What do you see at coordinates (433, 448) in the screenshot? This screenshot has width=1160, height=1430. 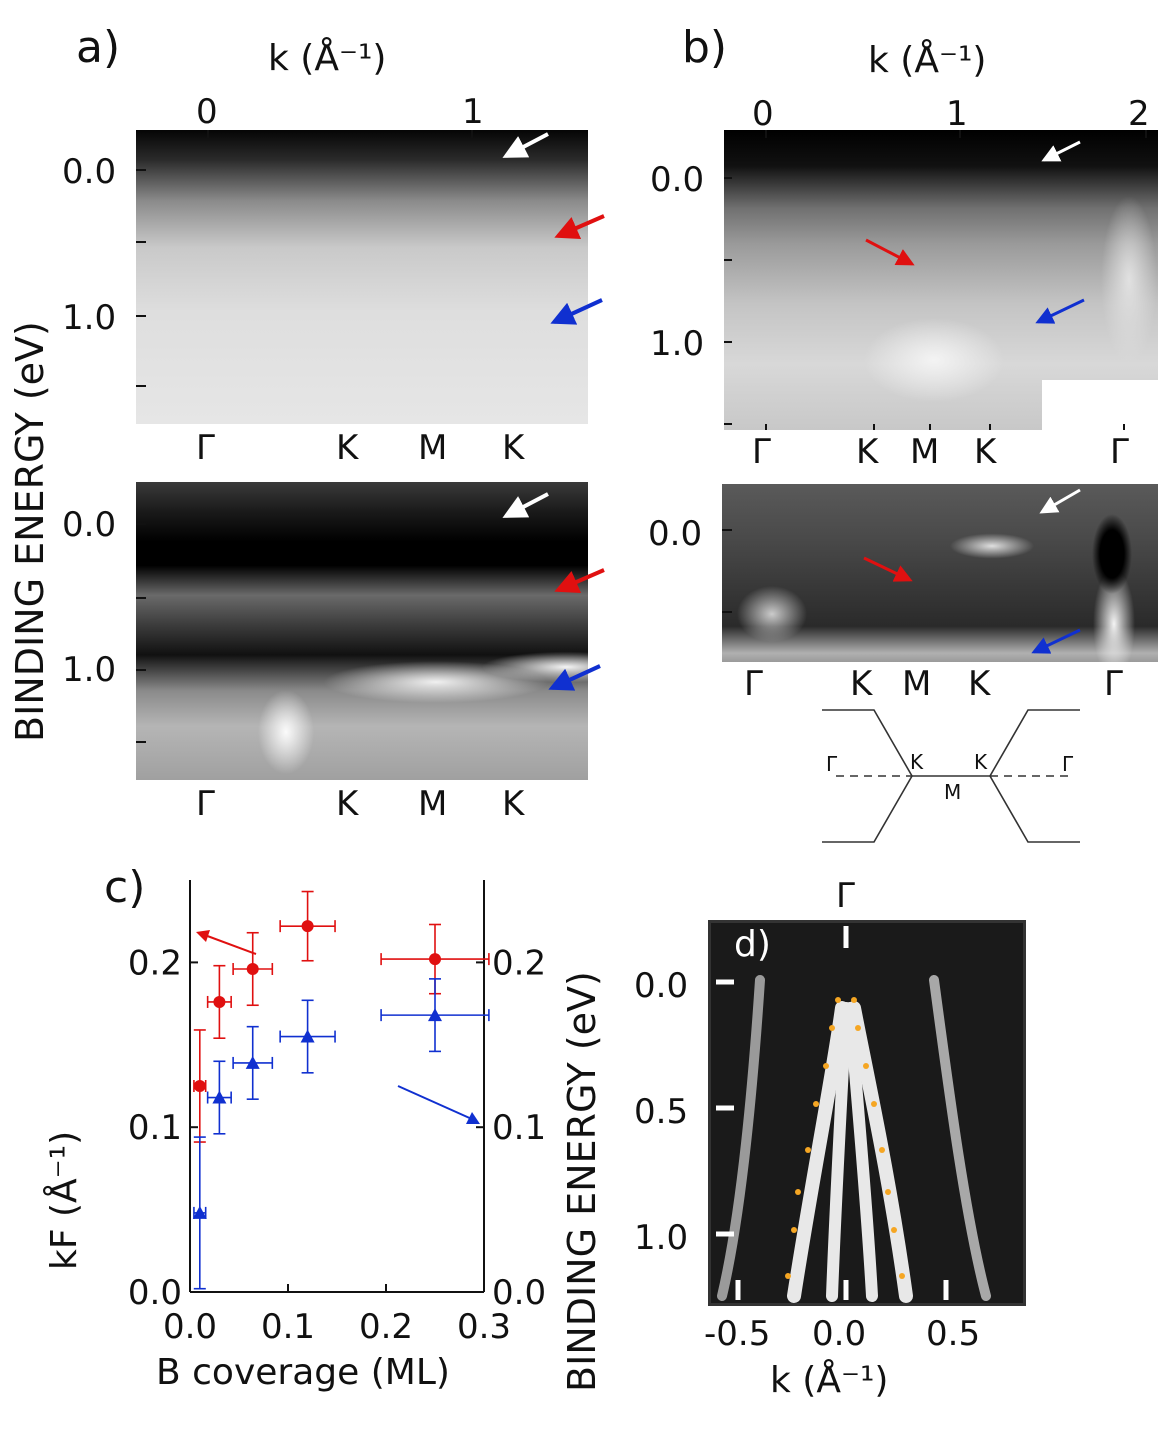 I see `panel-a-sym-top-m: M` at bounding box center [433, 448].